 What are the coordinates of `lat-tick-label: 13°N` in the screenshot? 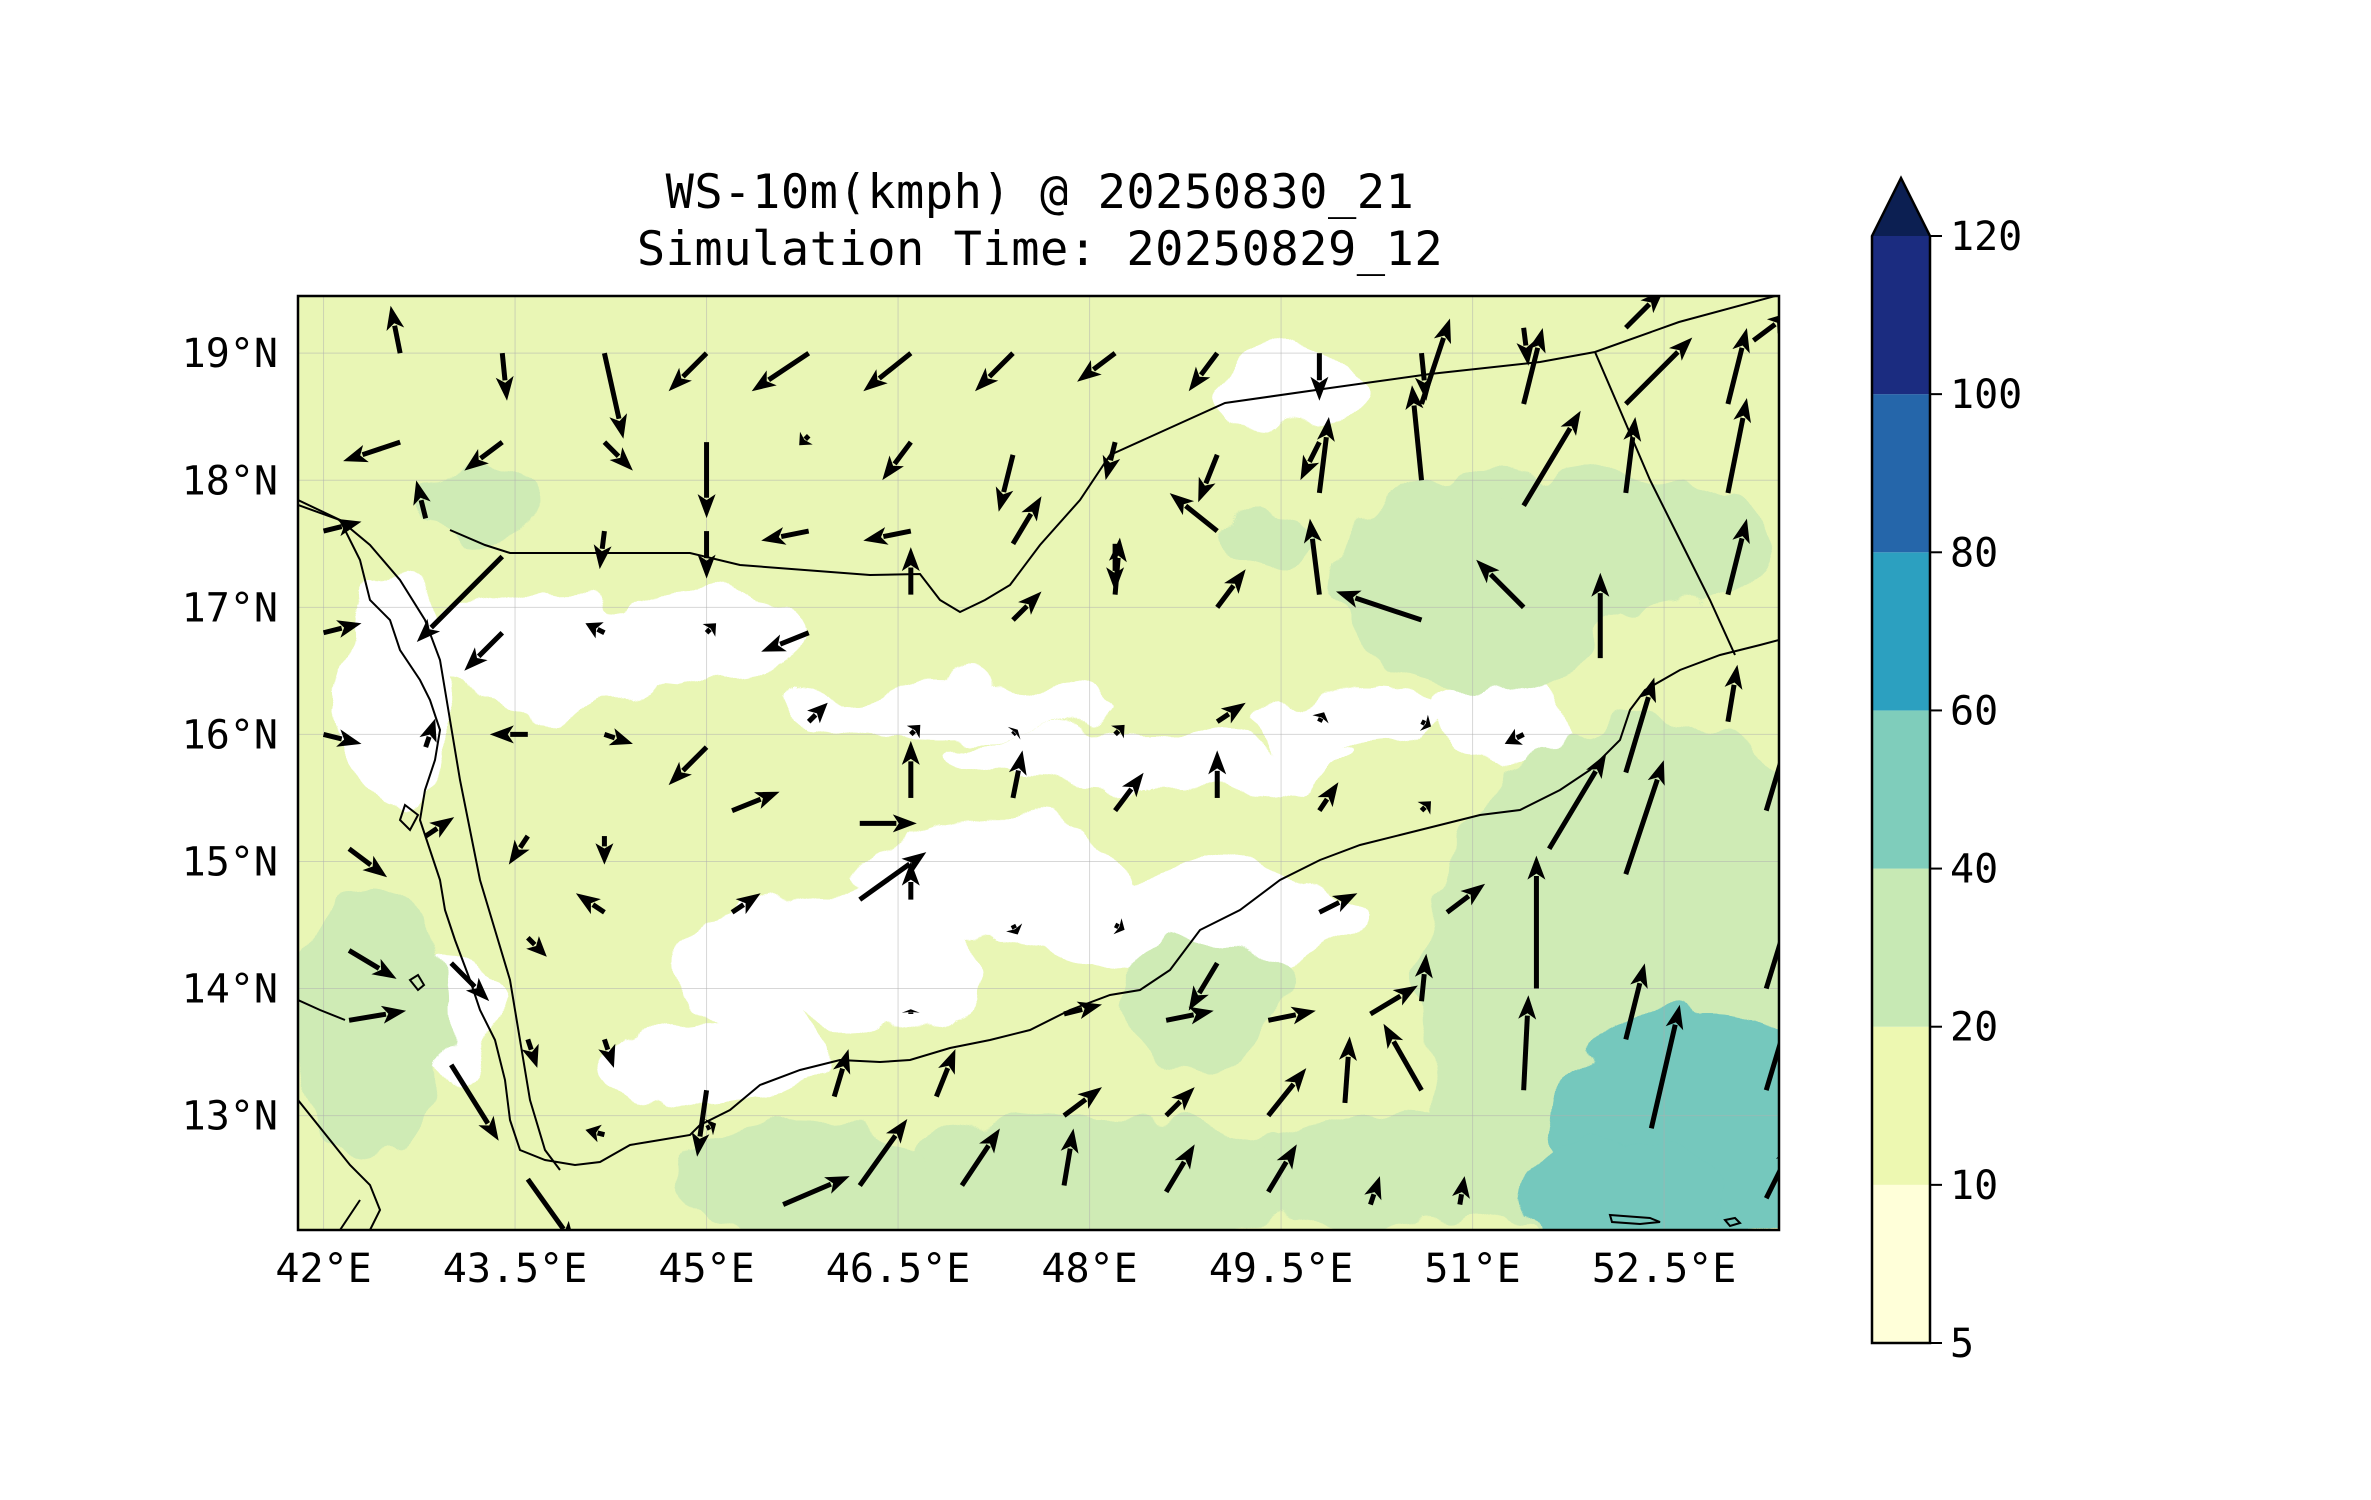 It's located at (230, 1117).